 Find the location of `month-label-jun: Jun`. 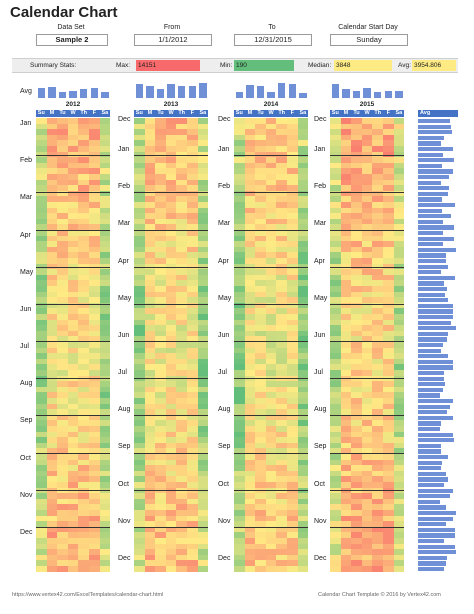

month-label-jun: Jun is located at coordinates (26, 309).